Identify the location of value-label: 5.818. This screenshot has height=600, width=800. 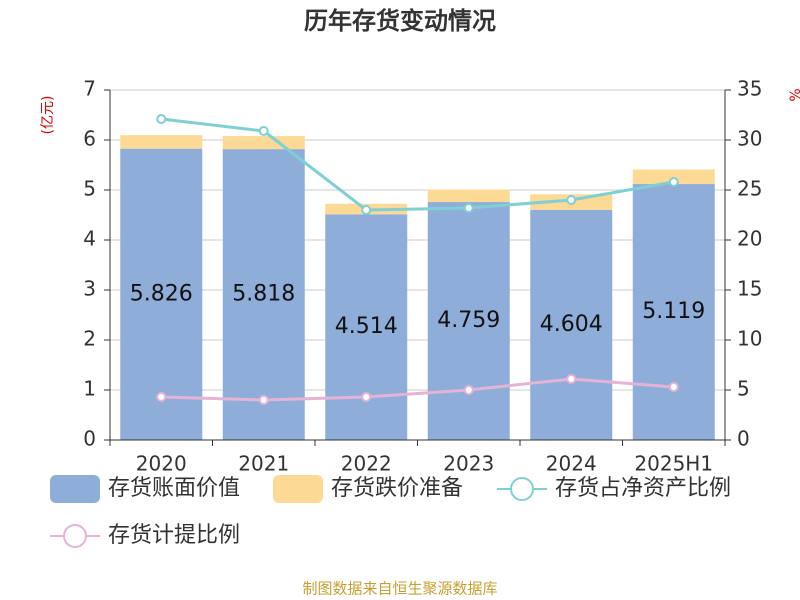
(263, 294).